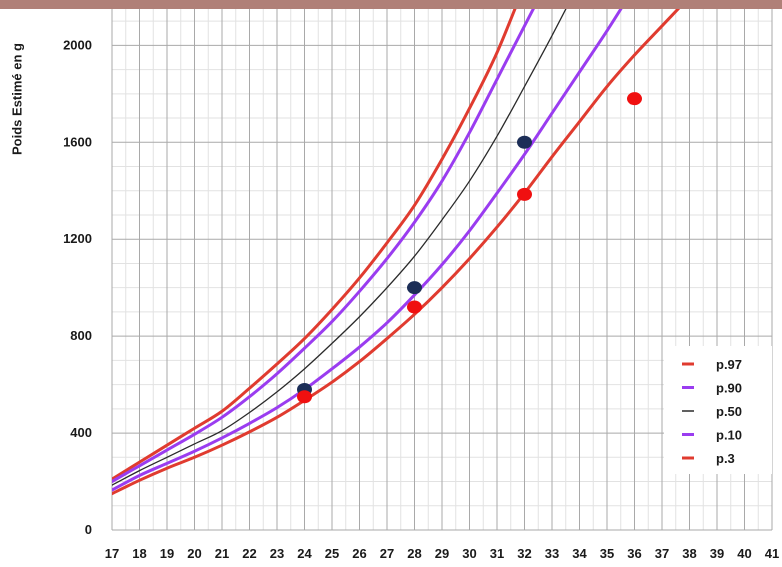 The width and height of the screenshot is (782, 567). I want to click on legend-label: p.10, so click(729, 435).